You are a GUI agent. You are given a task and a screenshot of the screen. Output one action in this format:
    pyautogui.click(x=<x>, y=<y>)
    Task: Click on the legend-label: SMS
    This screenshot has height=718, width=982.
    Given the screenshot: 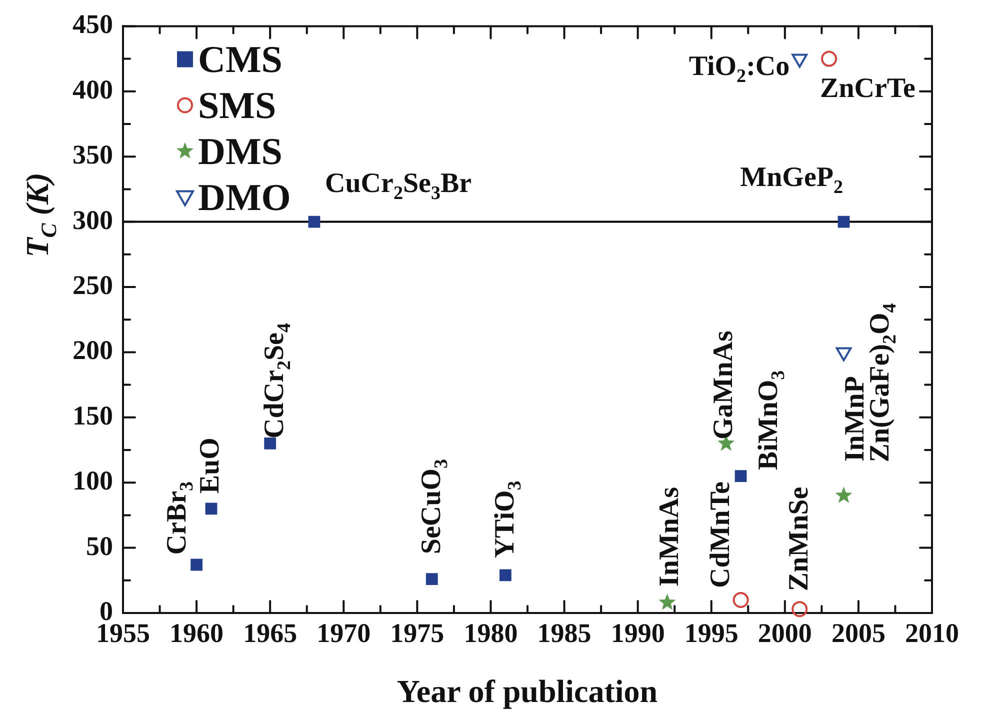 What is the action you would take?
    pyautogui.click(x=237, y=106)
    